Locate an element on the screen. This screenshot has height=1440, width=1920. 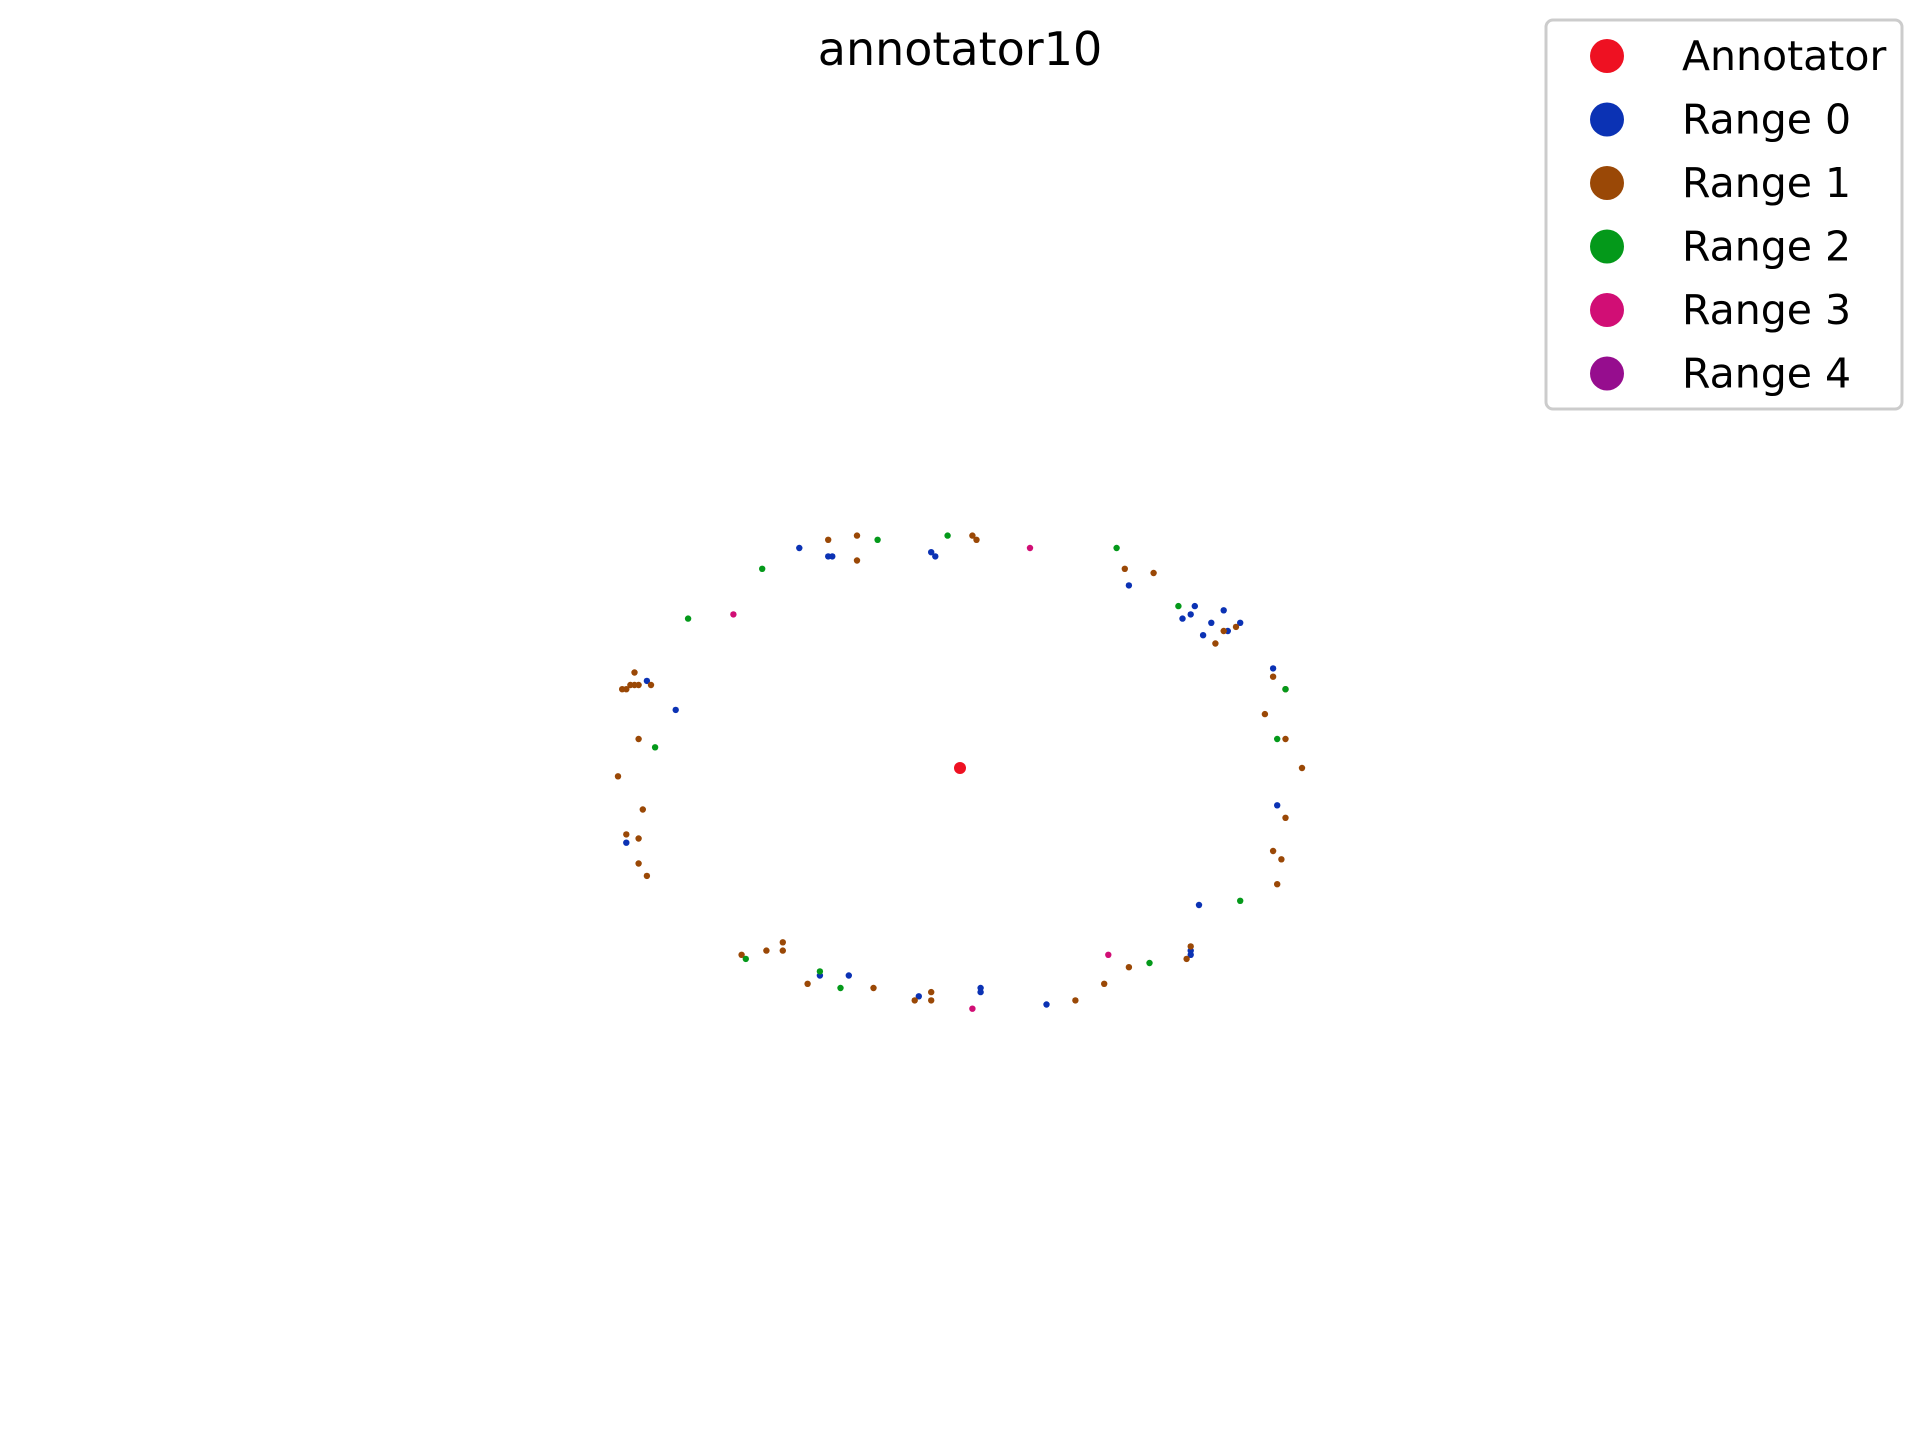
legend-frame is located at coordinates (1724, 214).